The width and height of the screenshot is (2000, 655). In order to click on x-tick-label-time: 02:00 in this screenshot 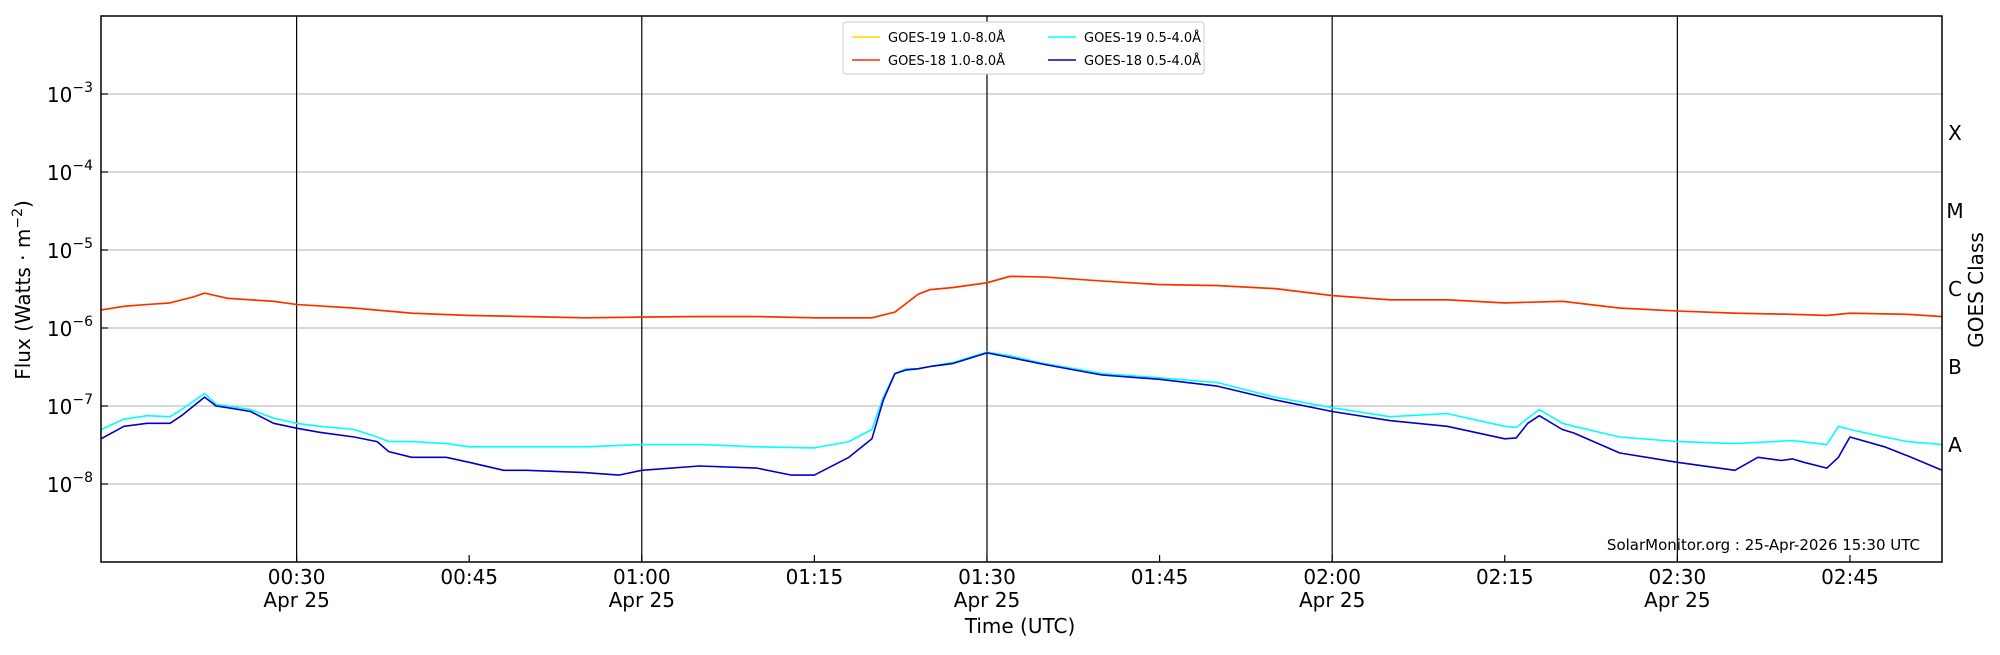, I will do `click(1332, 577)`.